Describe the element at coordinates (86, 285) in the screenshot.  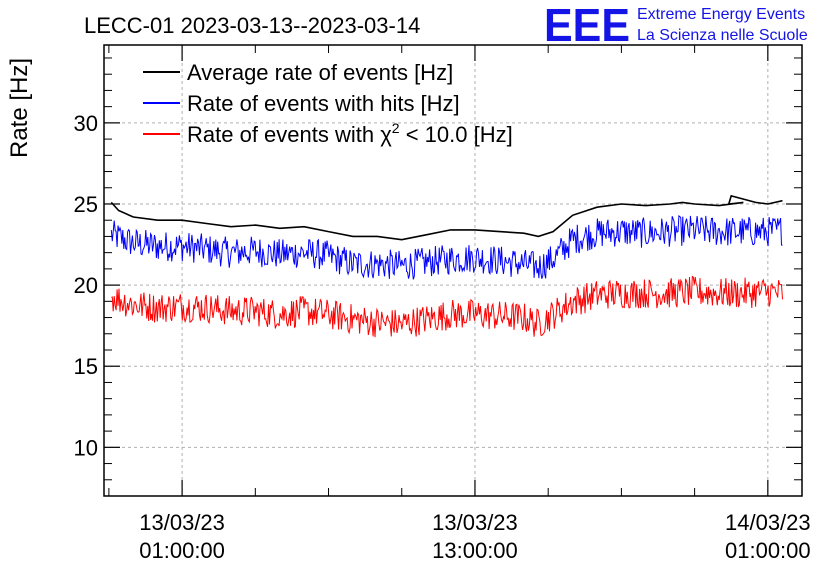
I see `y-tick-label-20: 20` at that location.